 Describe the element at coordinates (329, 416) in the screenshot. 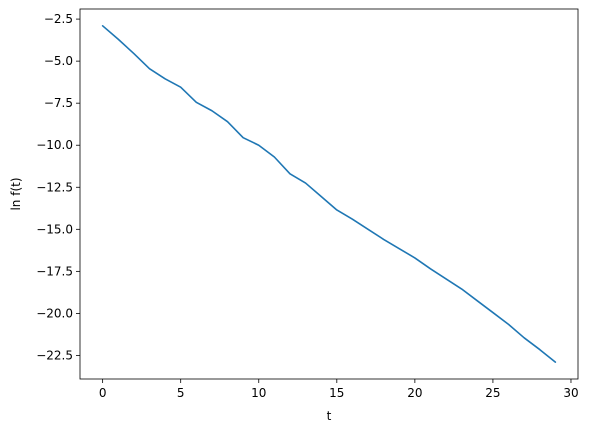

I see `x-axis-label: t` at that location.